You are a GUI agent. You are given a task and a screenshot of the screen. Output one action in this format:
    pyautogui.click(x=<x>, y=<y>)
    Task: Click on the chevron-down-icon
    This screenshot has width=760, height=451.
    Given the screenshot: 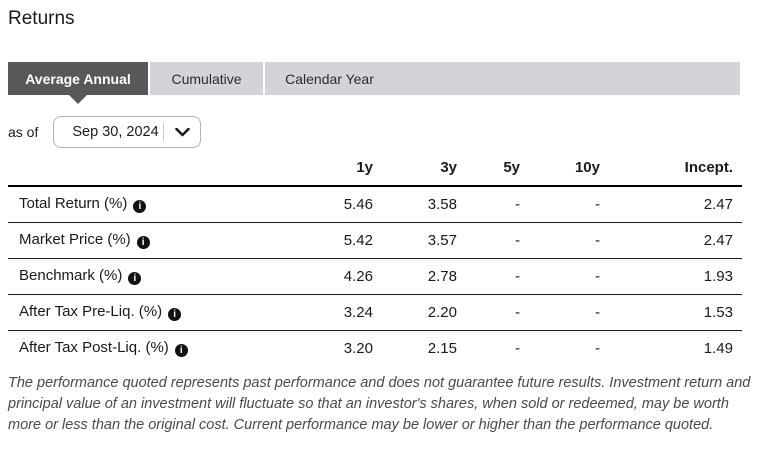 What is the action you would take?
    pyautogui.click(x=182, y=132)
    